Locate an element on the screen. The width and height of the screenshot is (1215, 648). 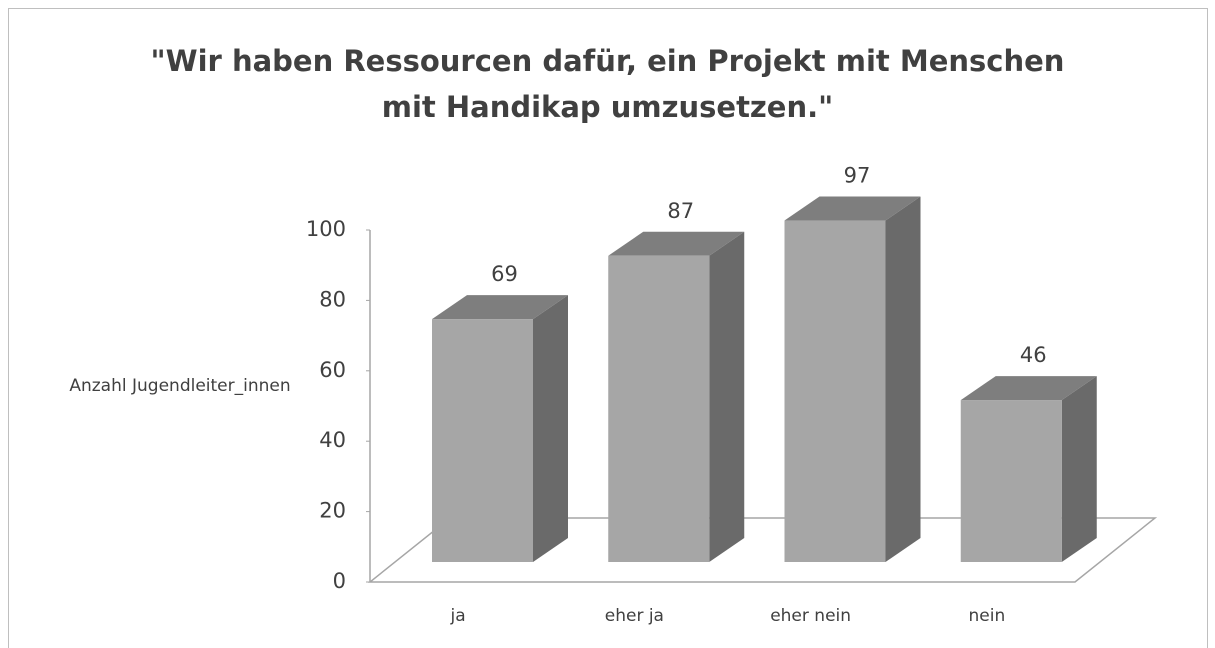
y-tick-label: 40 is located at coordinates (332, 440).